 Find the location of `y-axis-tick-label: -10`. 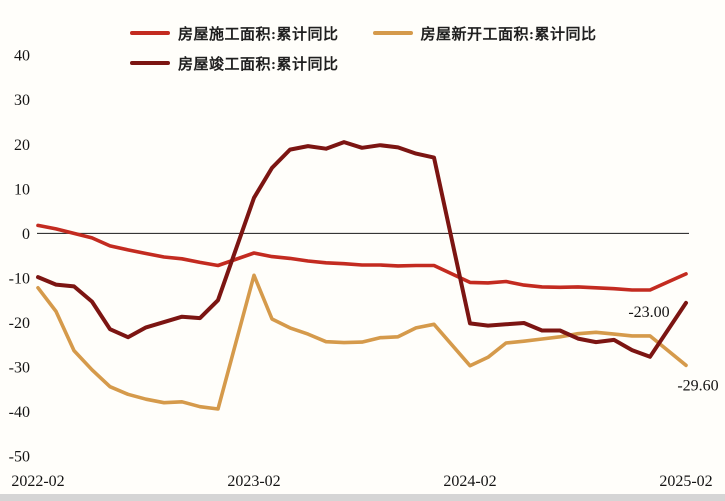

y-axis-tick-label: -10 is located at coordinates (19, 278).